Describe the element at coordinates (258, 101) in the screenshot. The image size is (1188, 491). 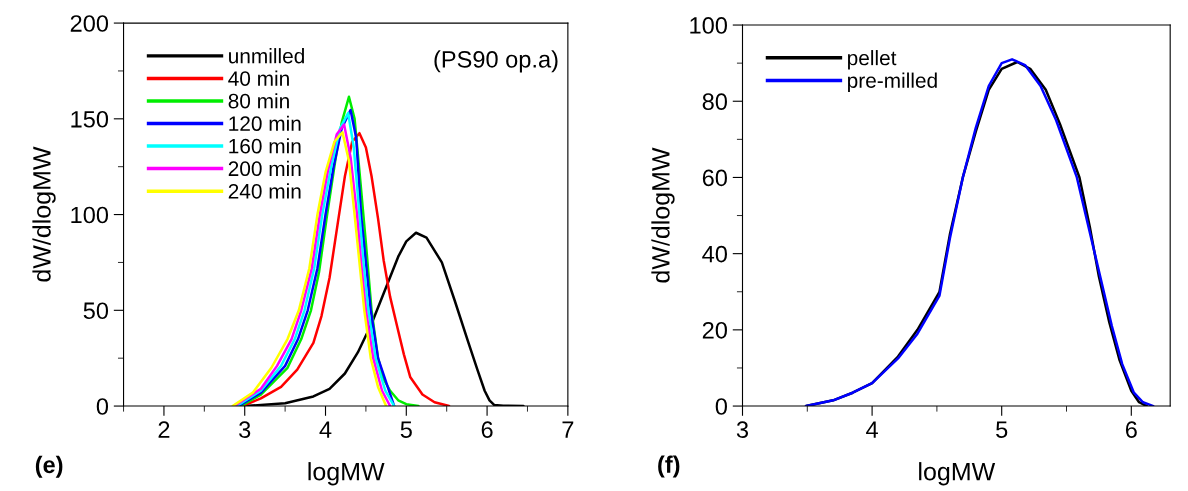
I see `legend-label: 80 min` at that location.